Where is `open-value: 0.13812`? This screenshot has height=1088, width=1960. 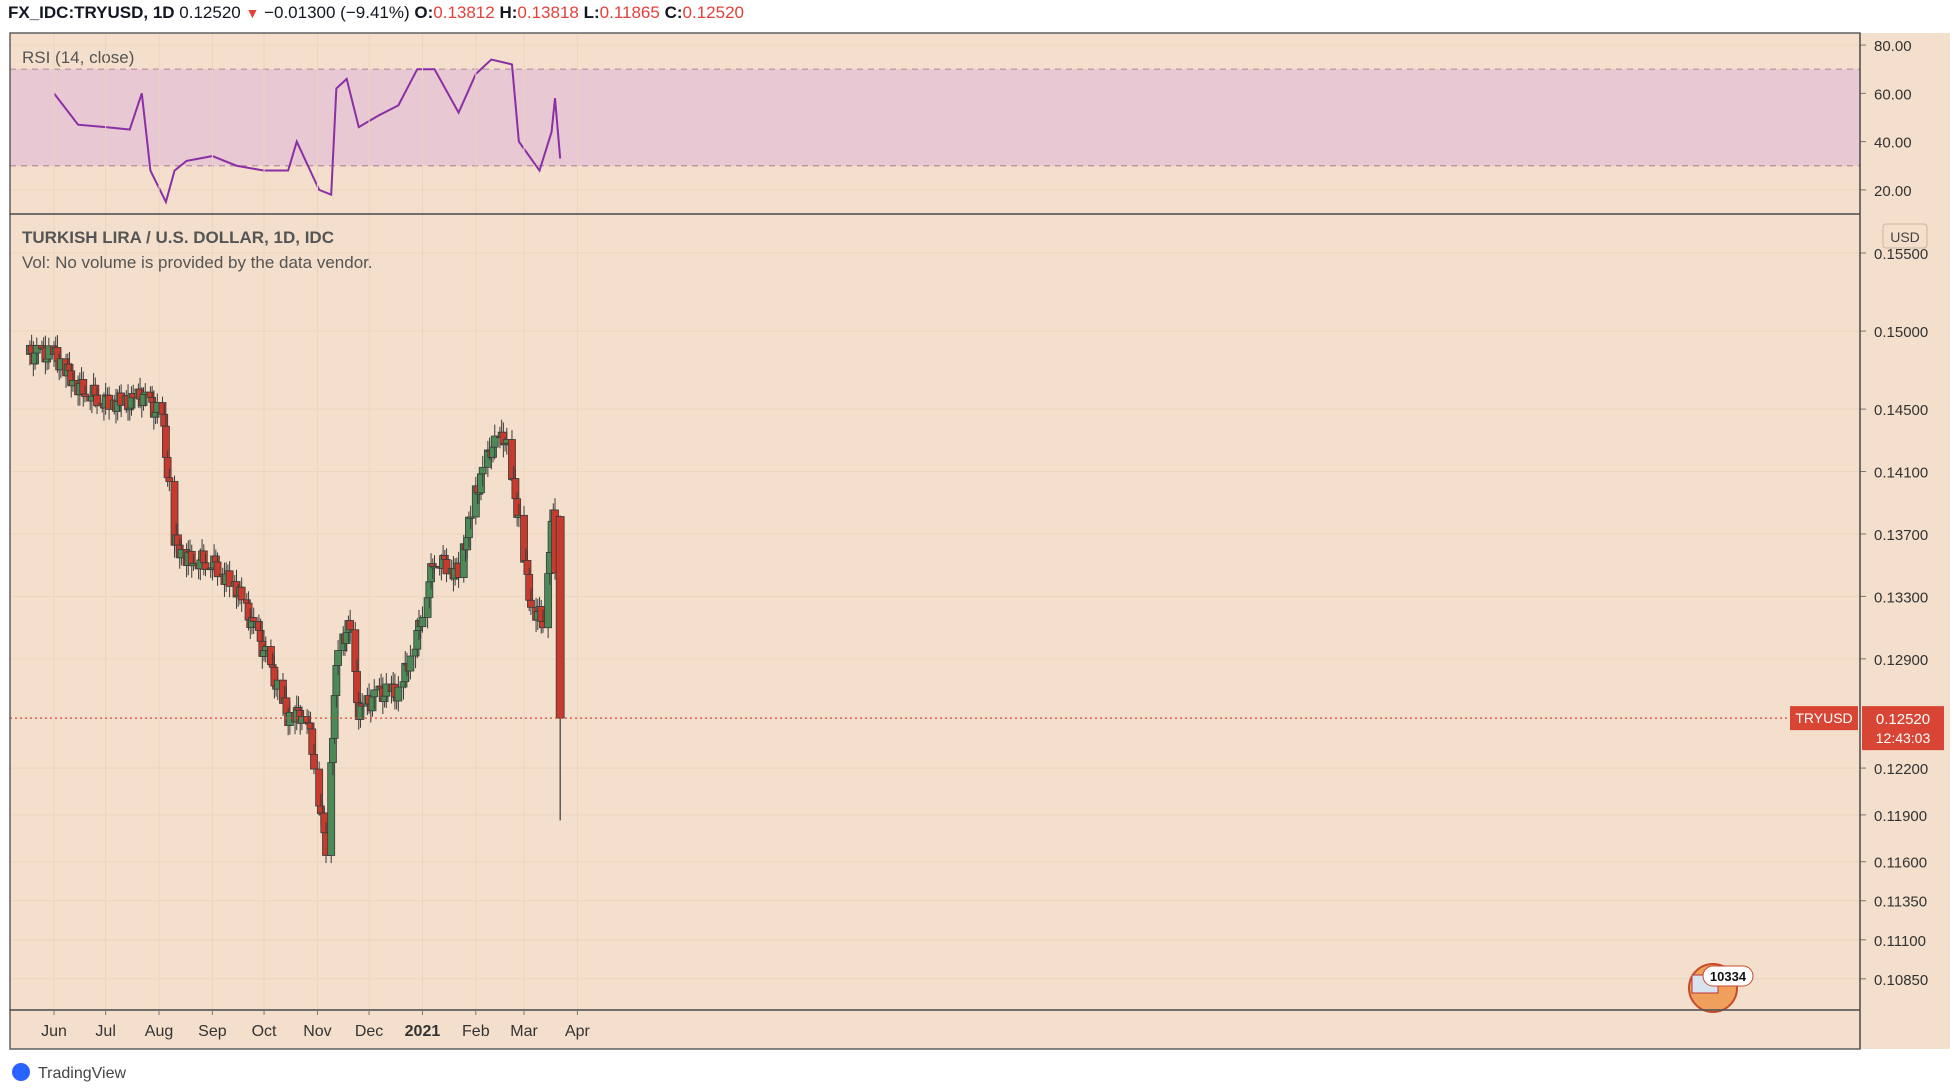 open-value: 0.13812 is located at coordinates (464, 12).